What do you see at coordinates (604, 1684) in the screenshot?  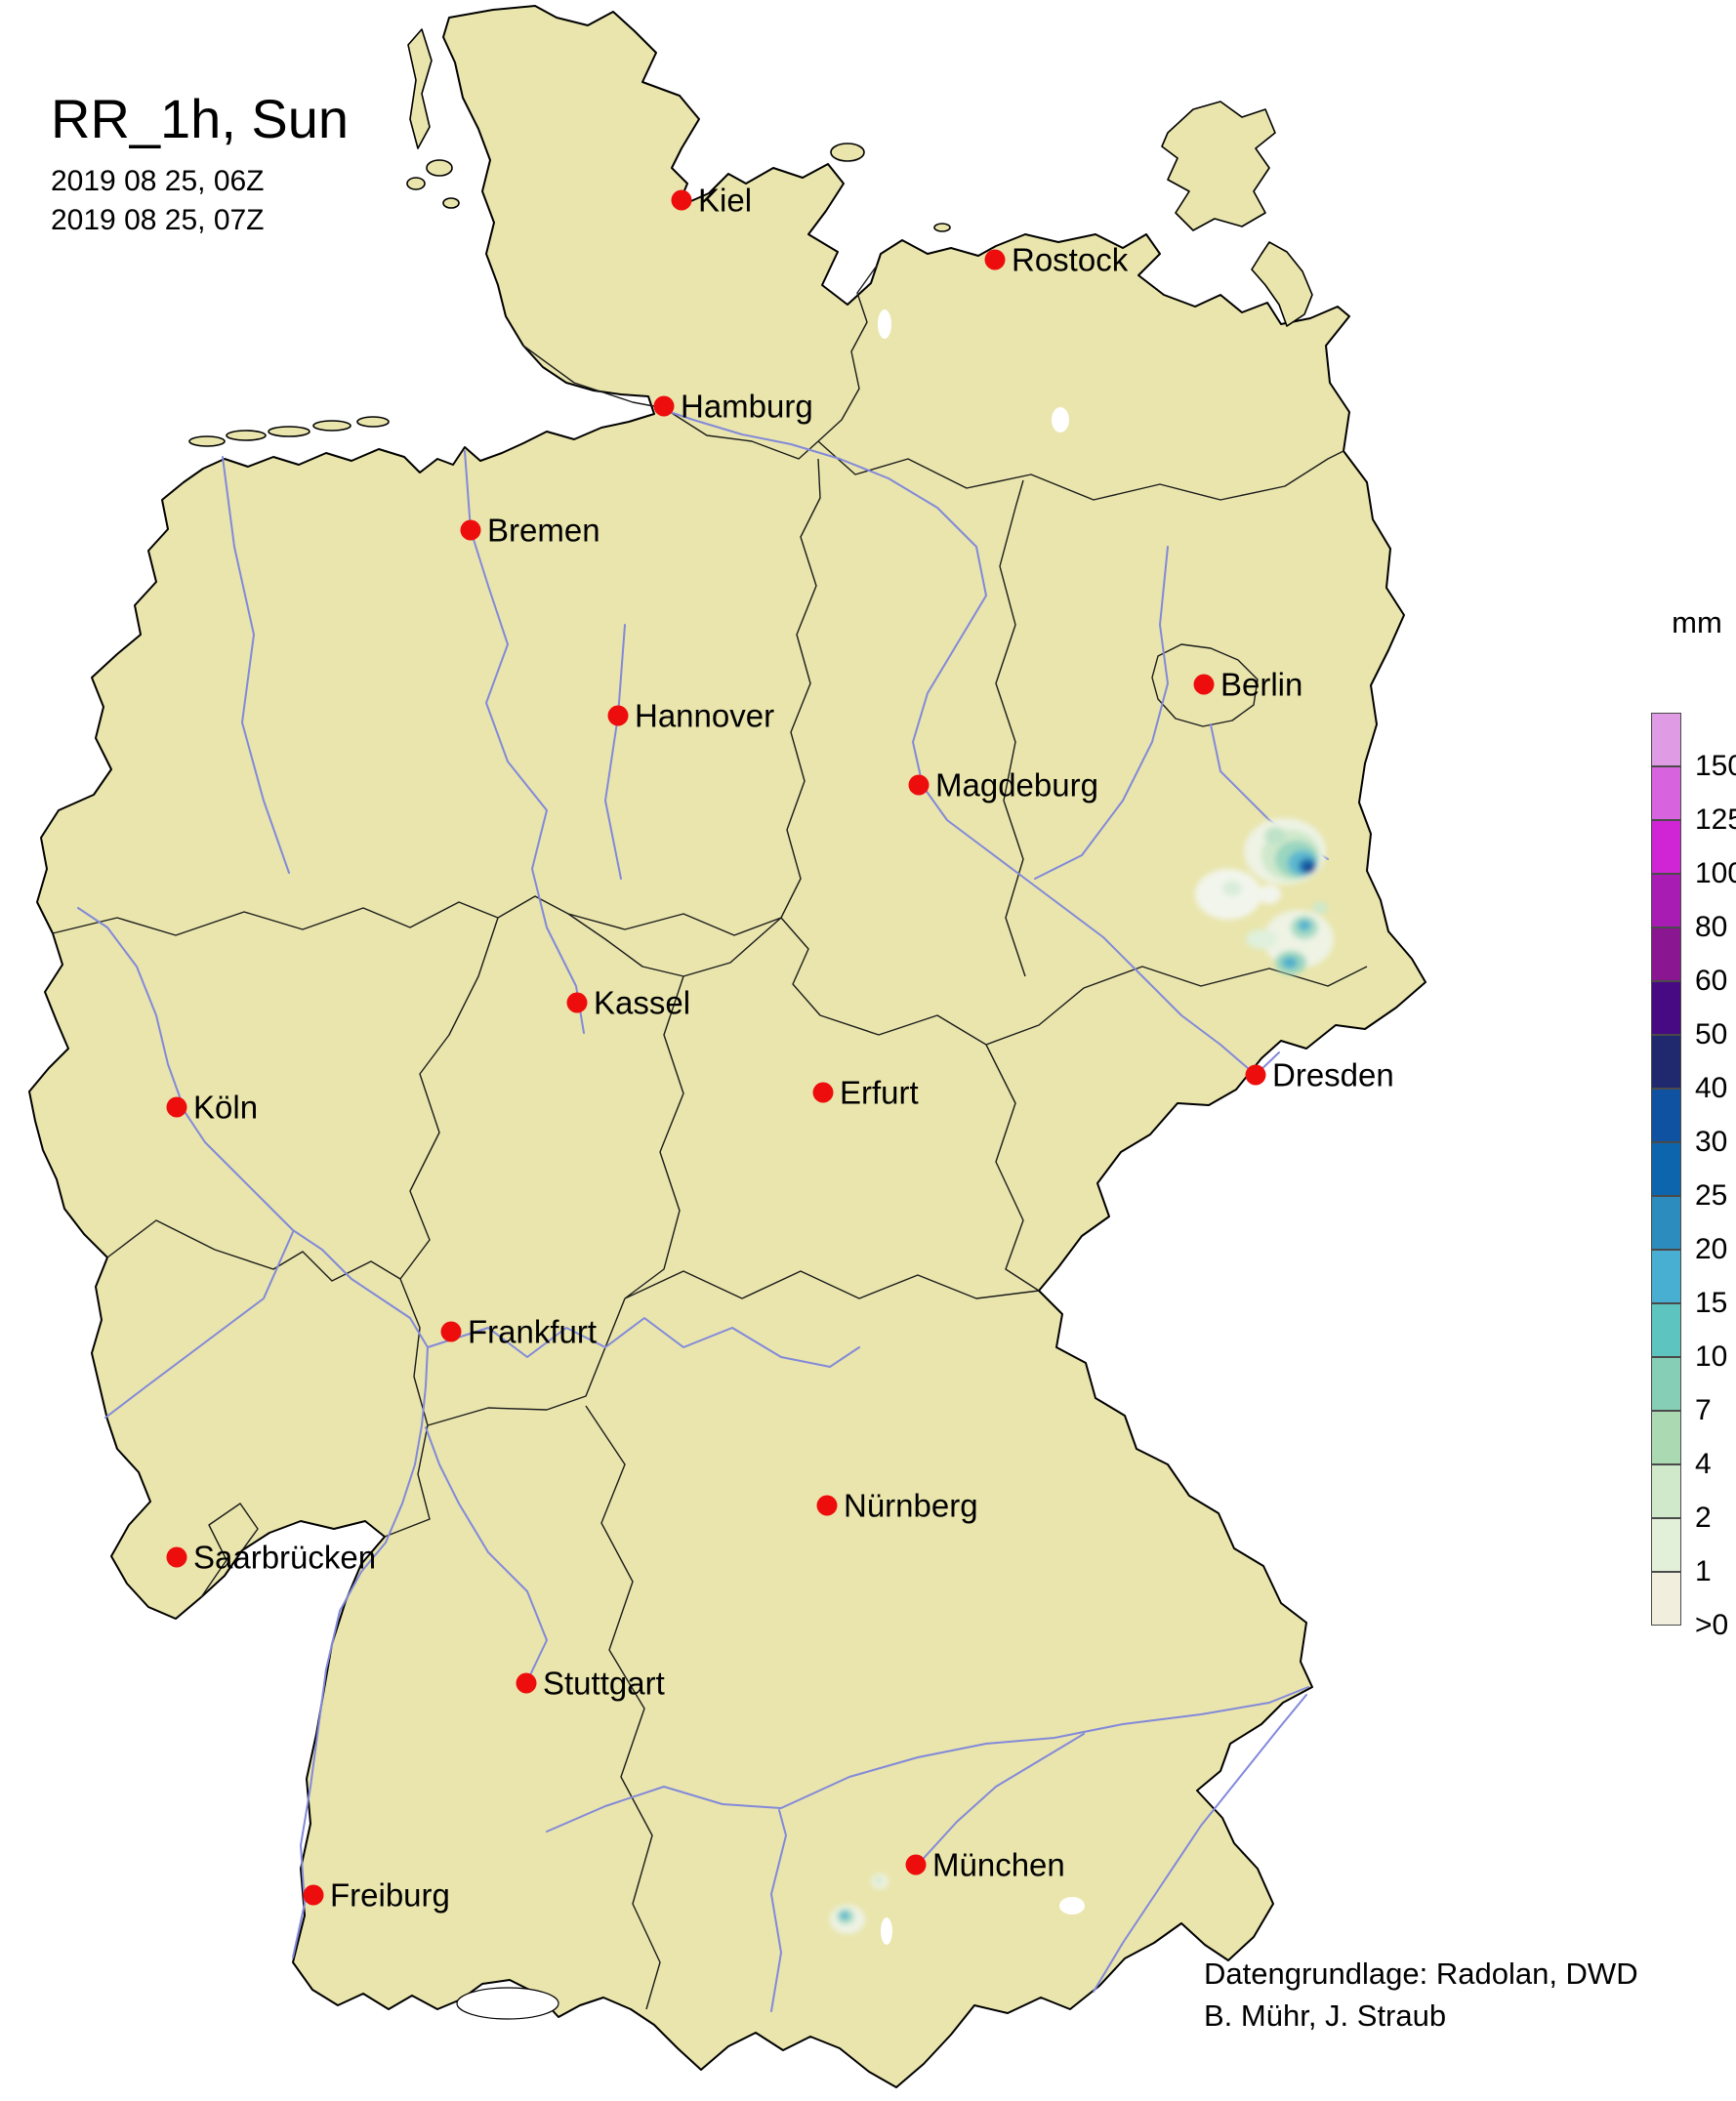 I see `city-label: Stuttgart` at bounding box center [604, 1684].